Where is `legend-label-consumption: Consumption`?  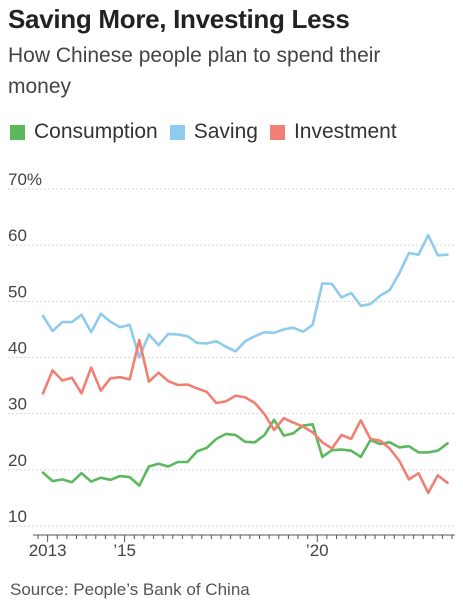
legend-label-consumption: Consumption is located at coordinates (96, 131).